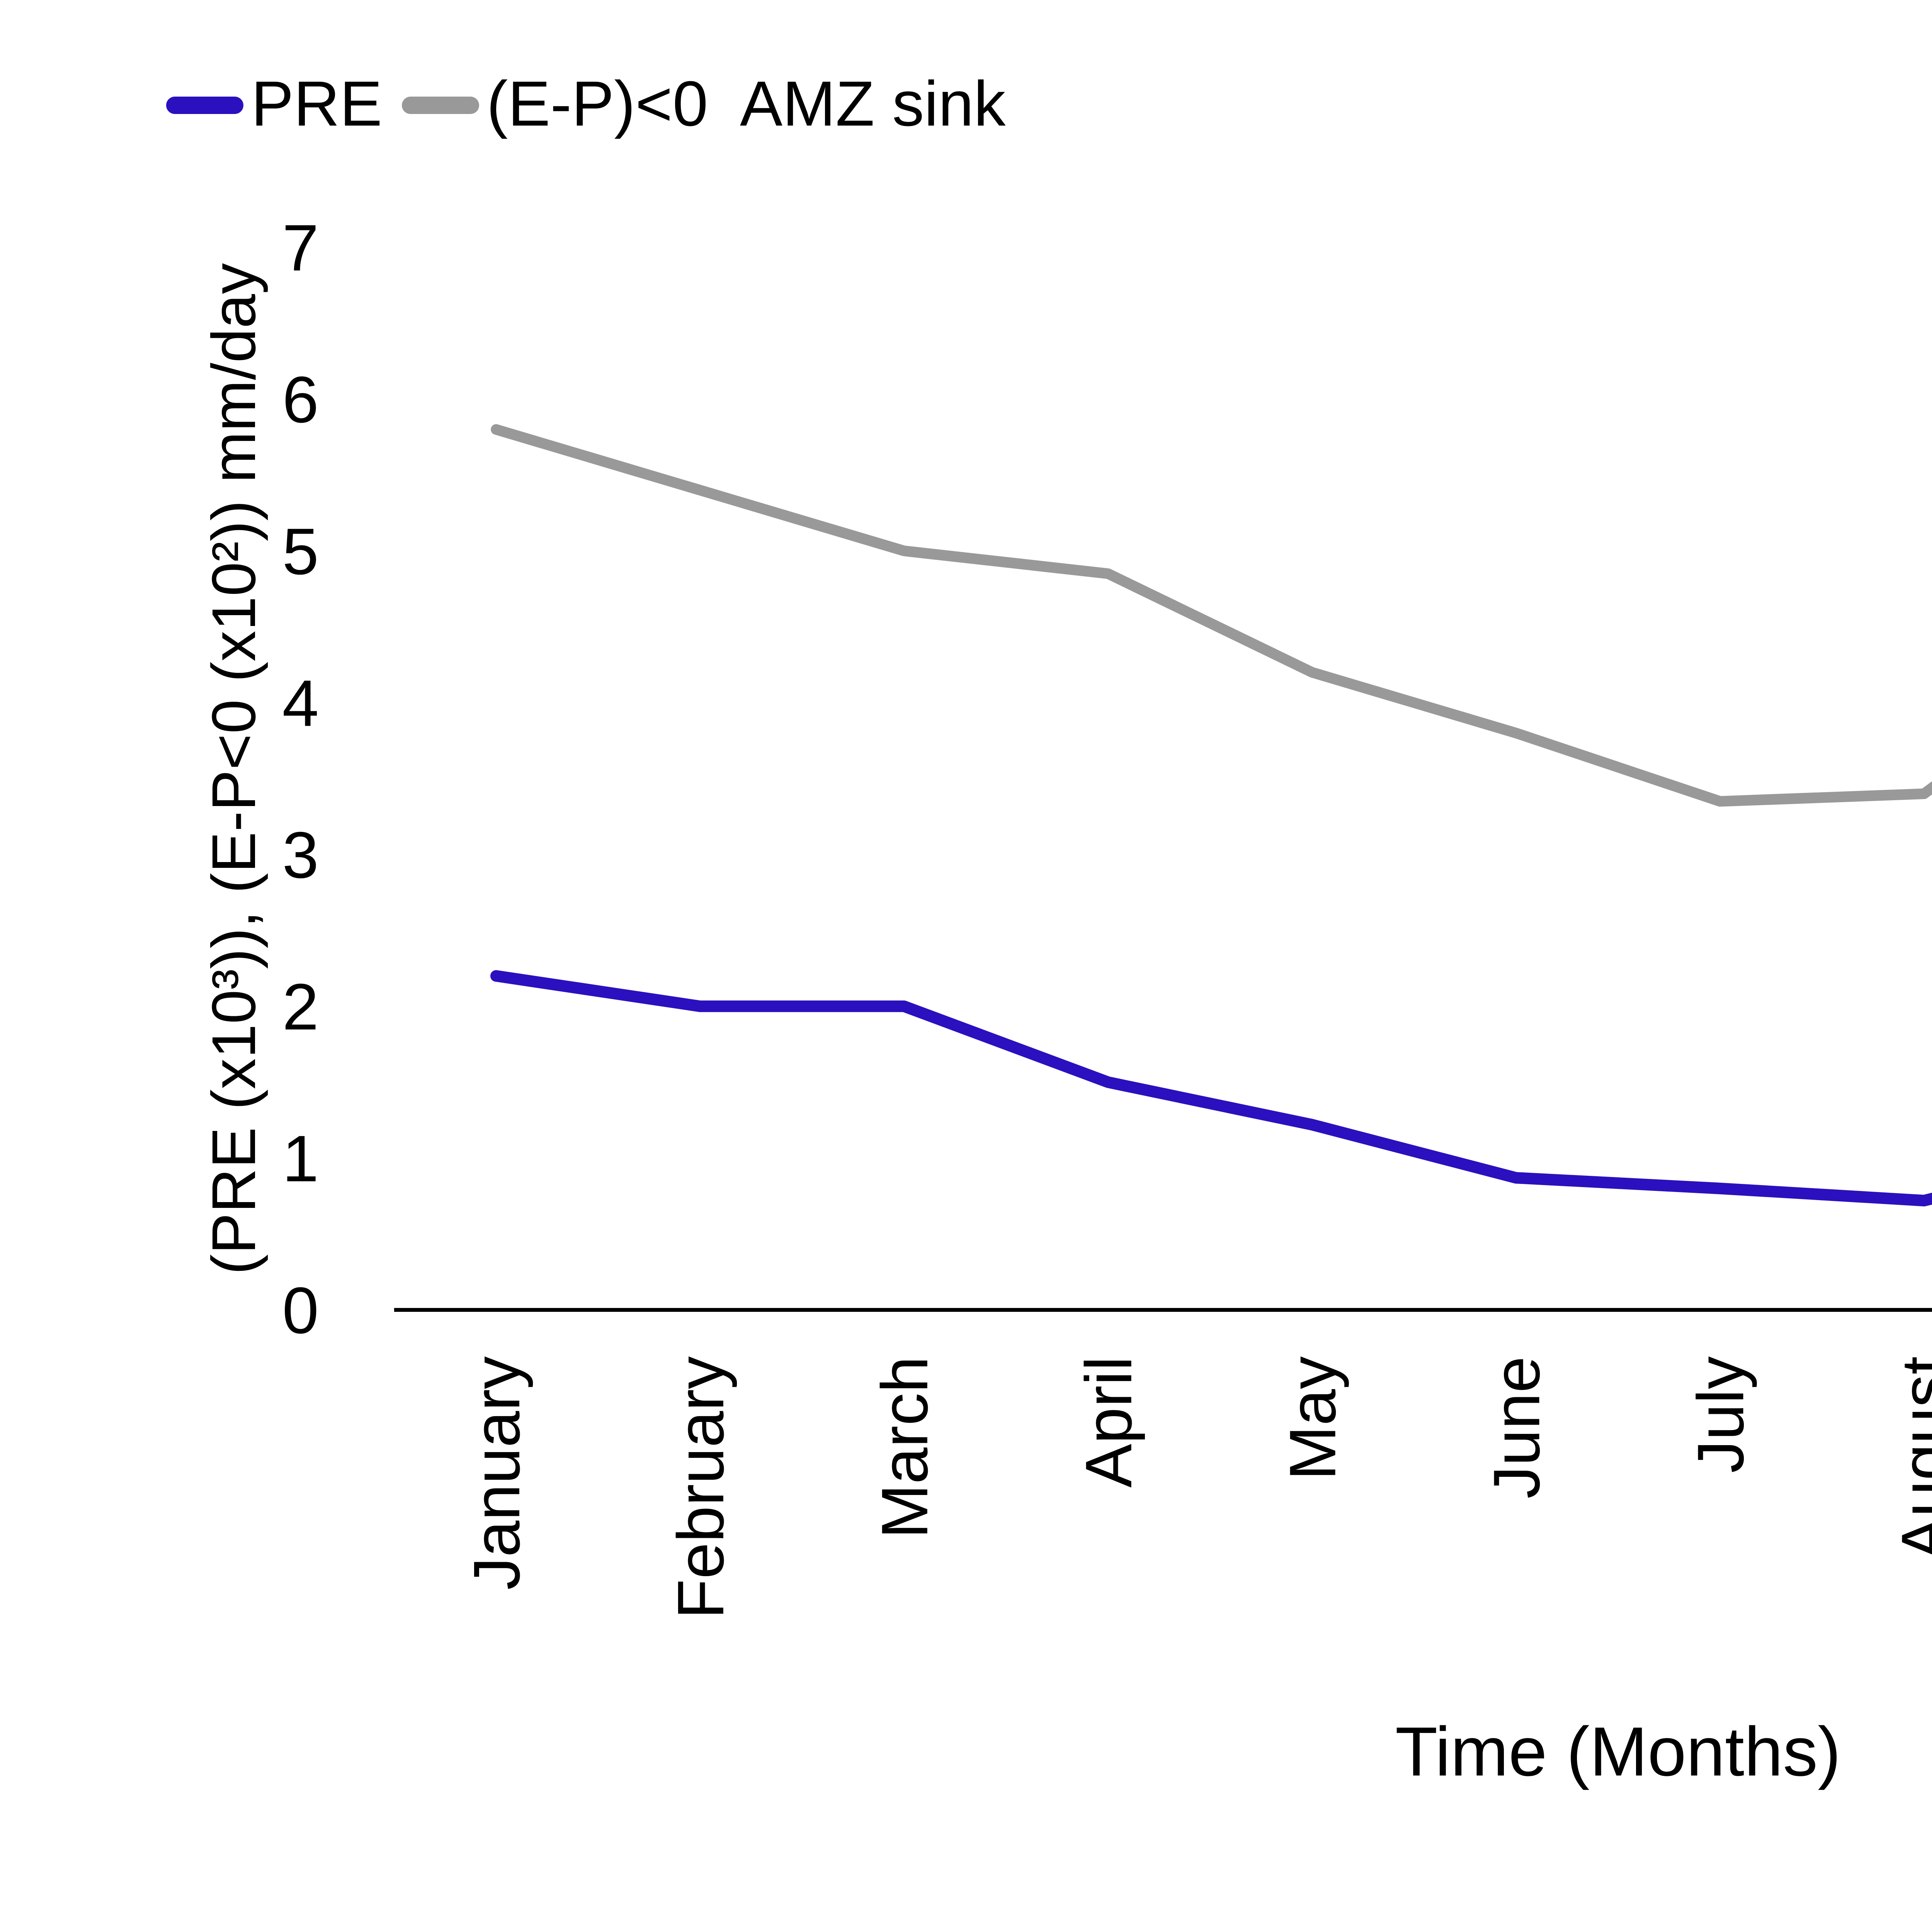  What do you see at coordinates (1517, 1427) in the screenshot?
I see `x-tick-label: June` at bounding box center [1517, 1427].